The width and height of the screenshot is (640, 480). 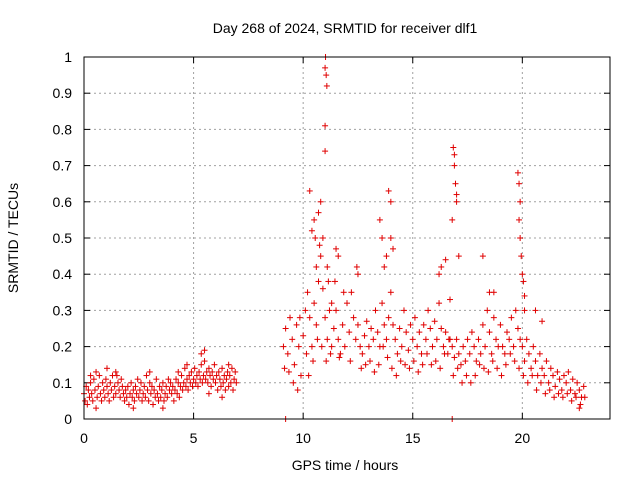 I want to click on x-tick-label: 10, so click(x=303, y=438).